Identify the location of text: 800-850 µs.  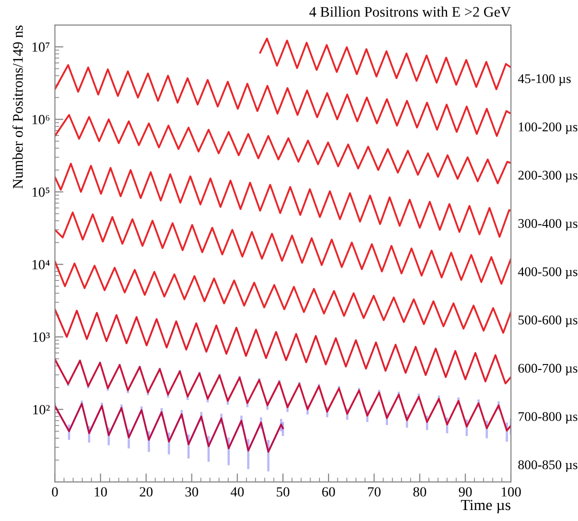
(548, 466).